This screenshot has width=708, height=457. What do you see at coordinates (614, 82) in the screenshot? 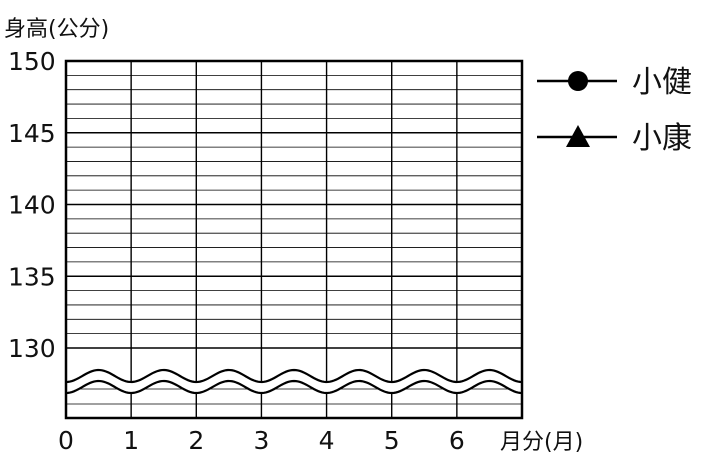
I see `legend-item-series-1: 小健` at bounding box center [614, 82].